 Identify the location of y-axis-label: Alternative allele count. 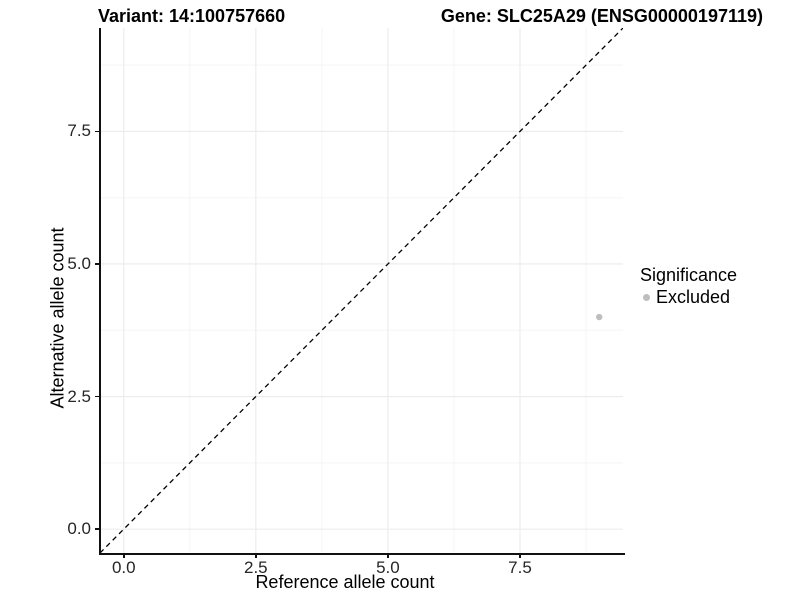
(57, 318).